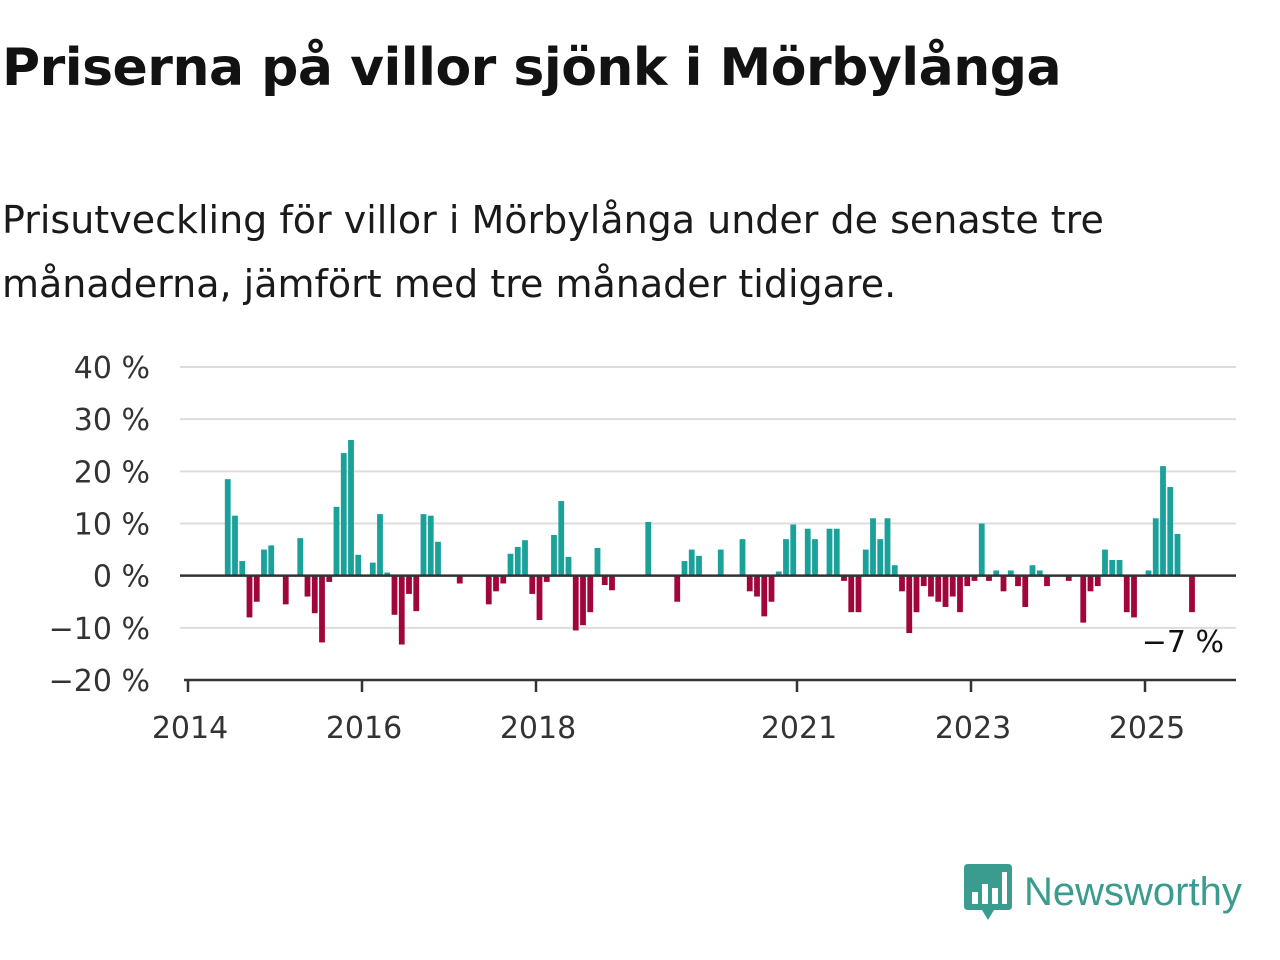 The width and height of the screenshot is (1280, 960). Describe the element at coordinates (708, 633) in the screenshot. I see `axes` at that location.